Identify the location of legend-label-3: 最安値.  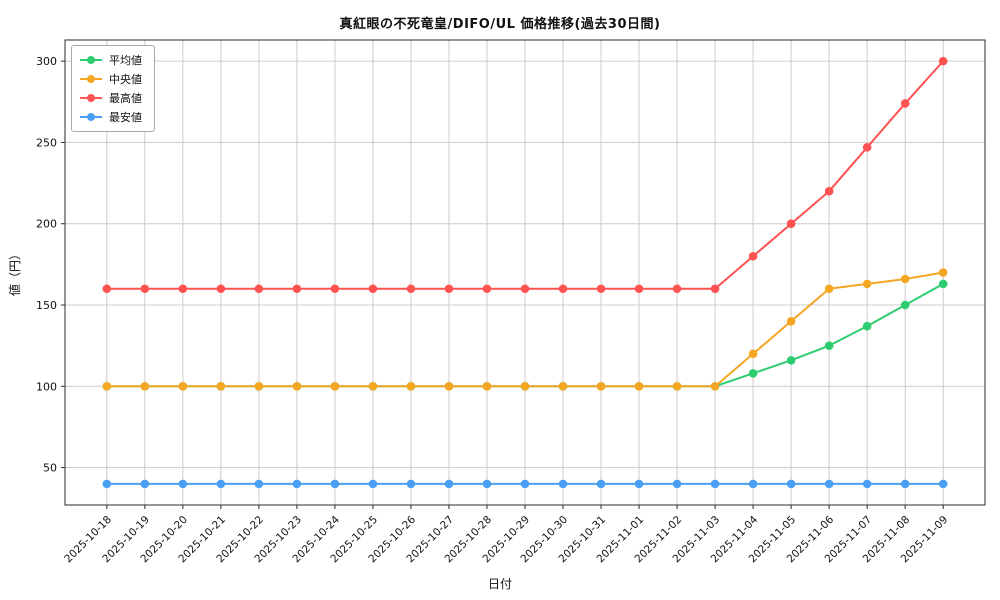
(125, 117).